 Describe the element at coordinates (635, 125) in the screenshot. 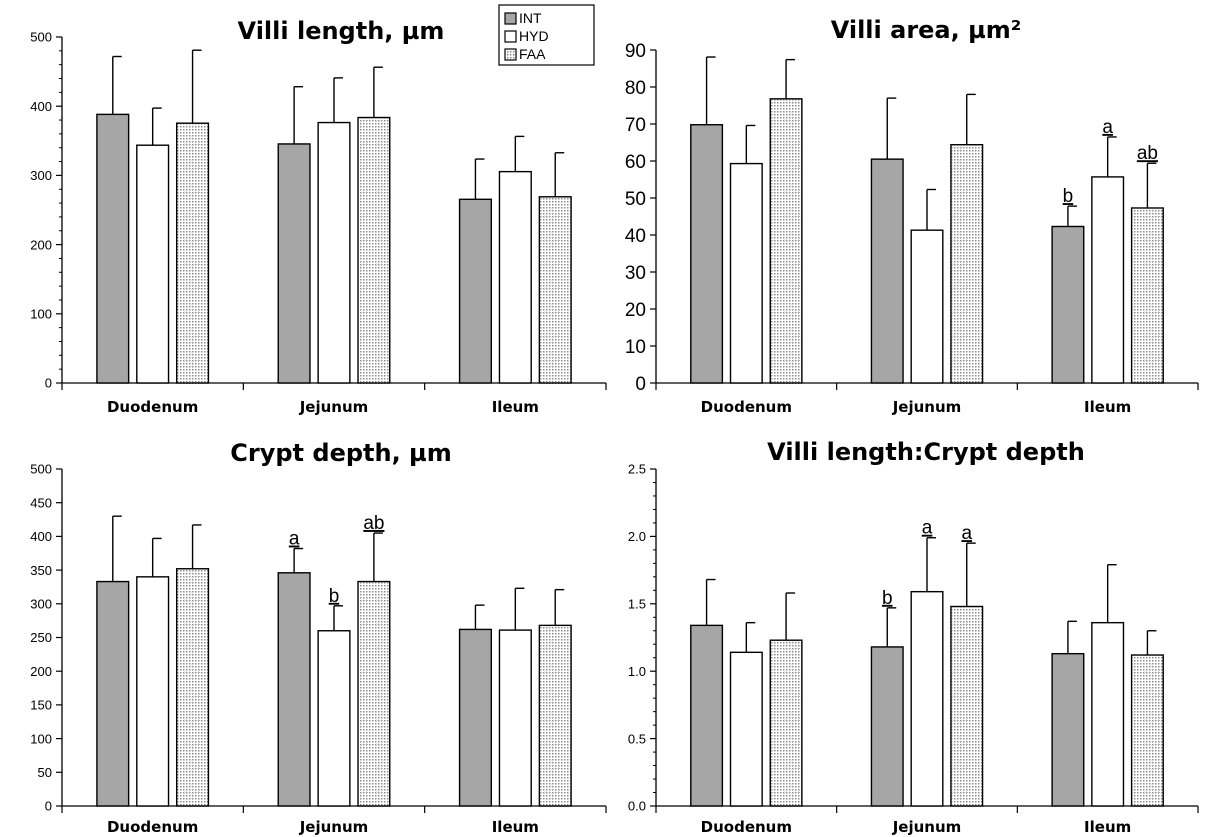

I see `y-tick-label: 70` at that location.